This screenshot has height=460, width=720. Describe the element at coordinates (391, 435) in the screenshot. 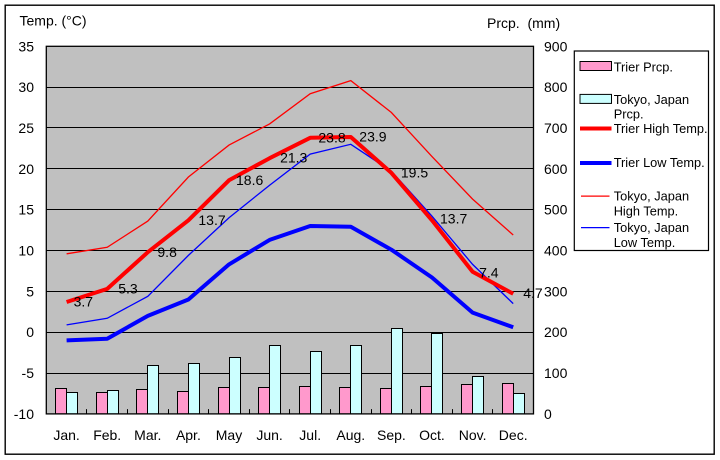

I see `svg-text: Sep.` at that location.